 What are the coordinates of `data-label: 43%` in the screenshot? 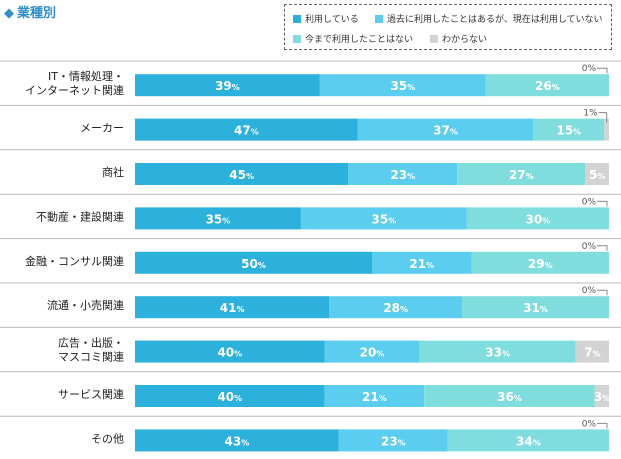 It's located at (237, 441).